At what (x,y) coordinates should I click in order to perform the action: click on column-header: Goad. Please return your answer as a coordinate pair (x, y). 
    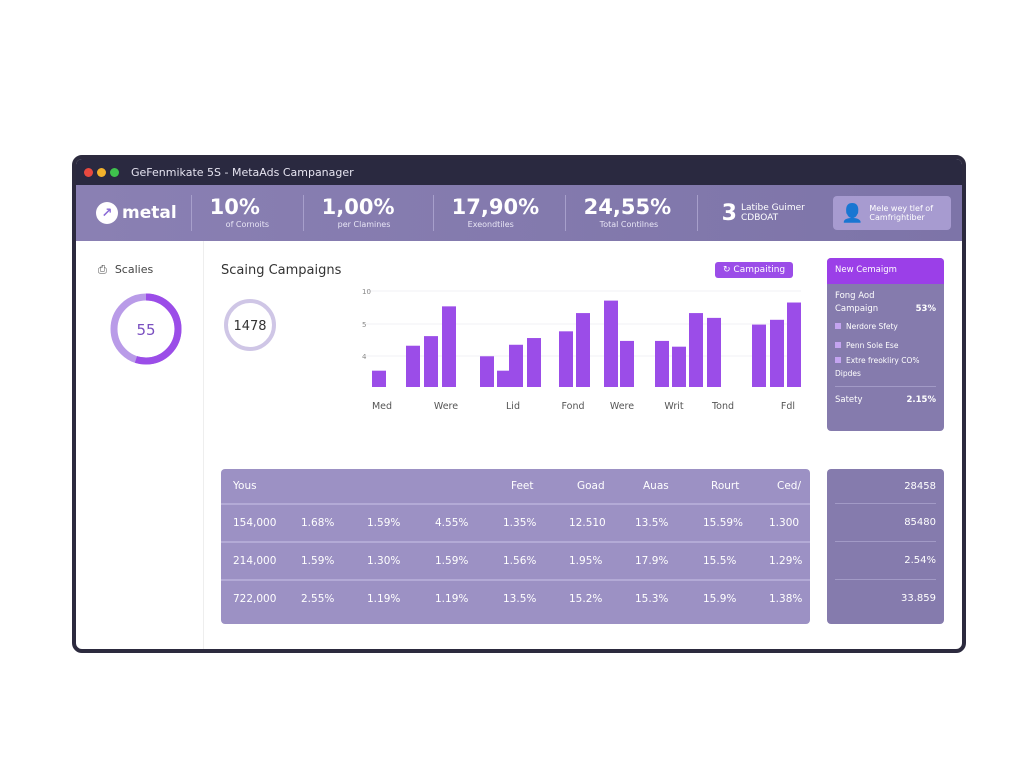
    Looking at the image, I should click on (591, 486).